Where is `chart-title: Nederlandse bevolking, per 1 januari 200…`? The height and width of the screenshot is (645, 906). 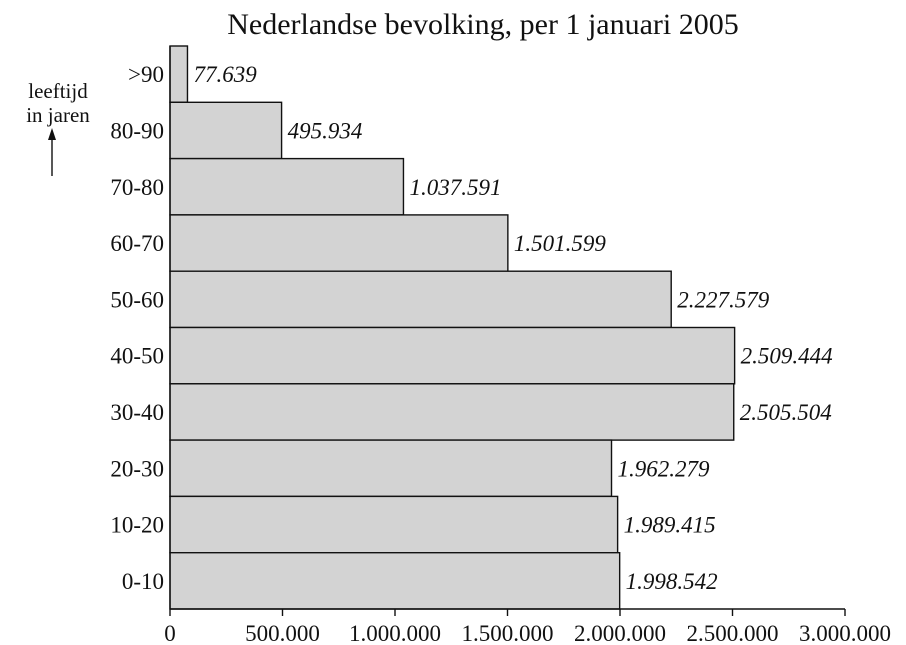
chart-title: Nederlandse bevolking, per 1 januari 200… is located at coordinates (483, 24).